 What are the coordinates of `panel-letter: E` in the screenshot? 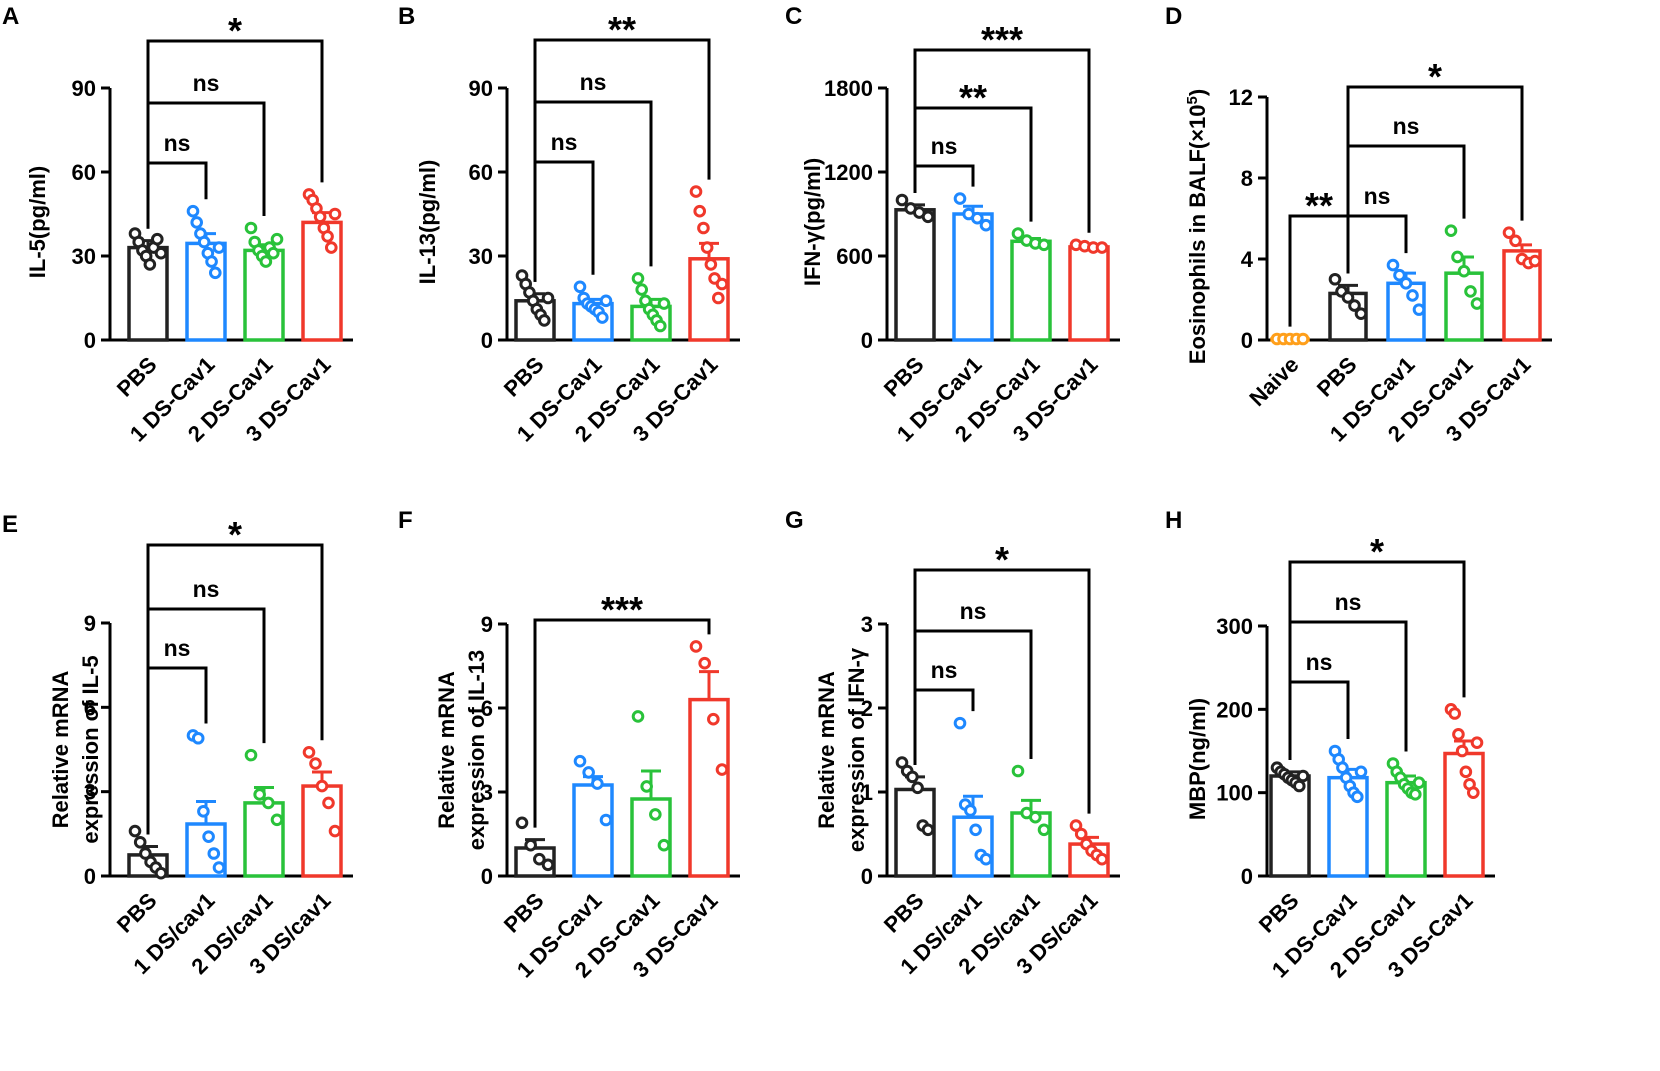 It's located at (10, 524).